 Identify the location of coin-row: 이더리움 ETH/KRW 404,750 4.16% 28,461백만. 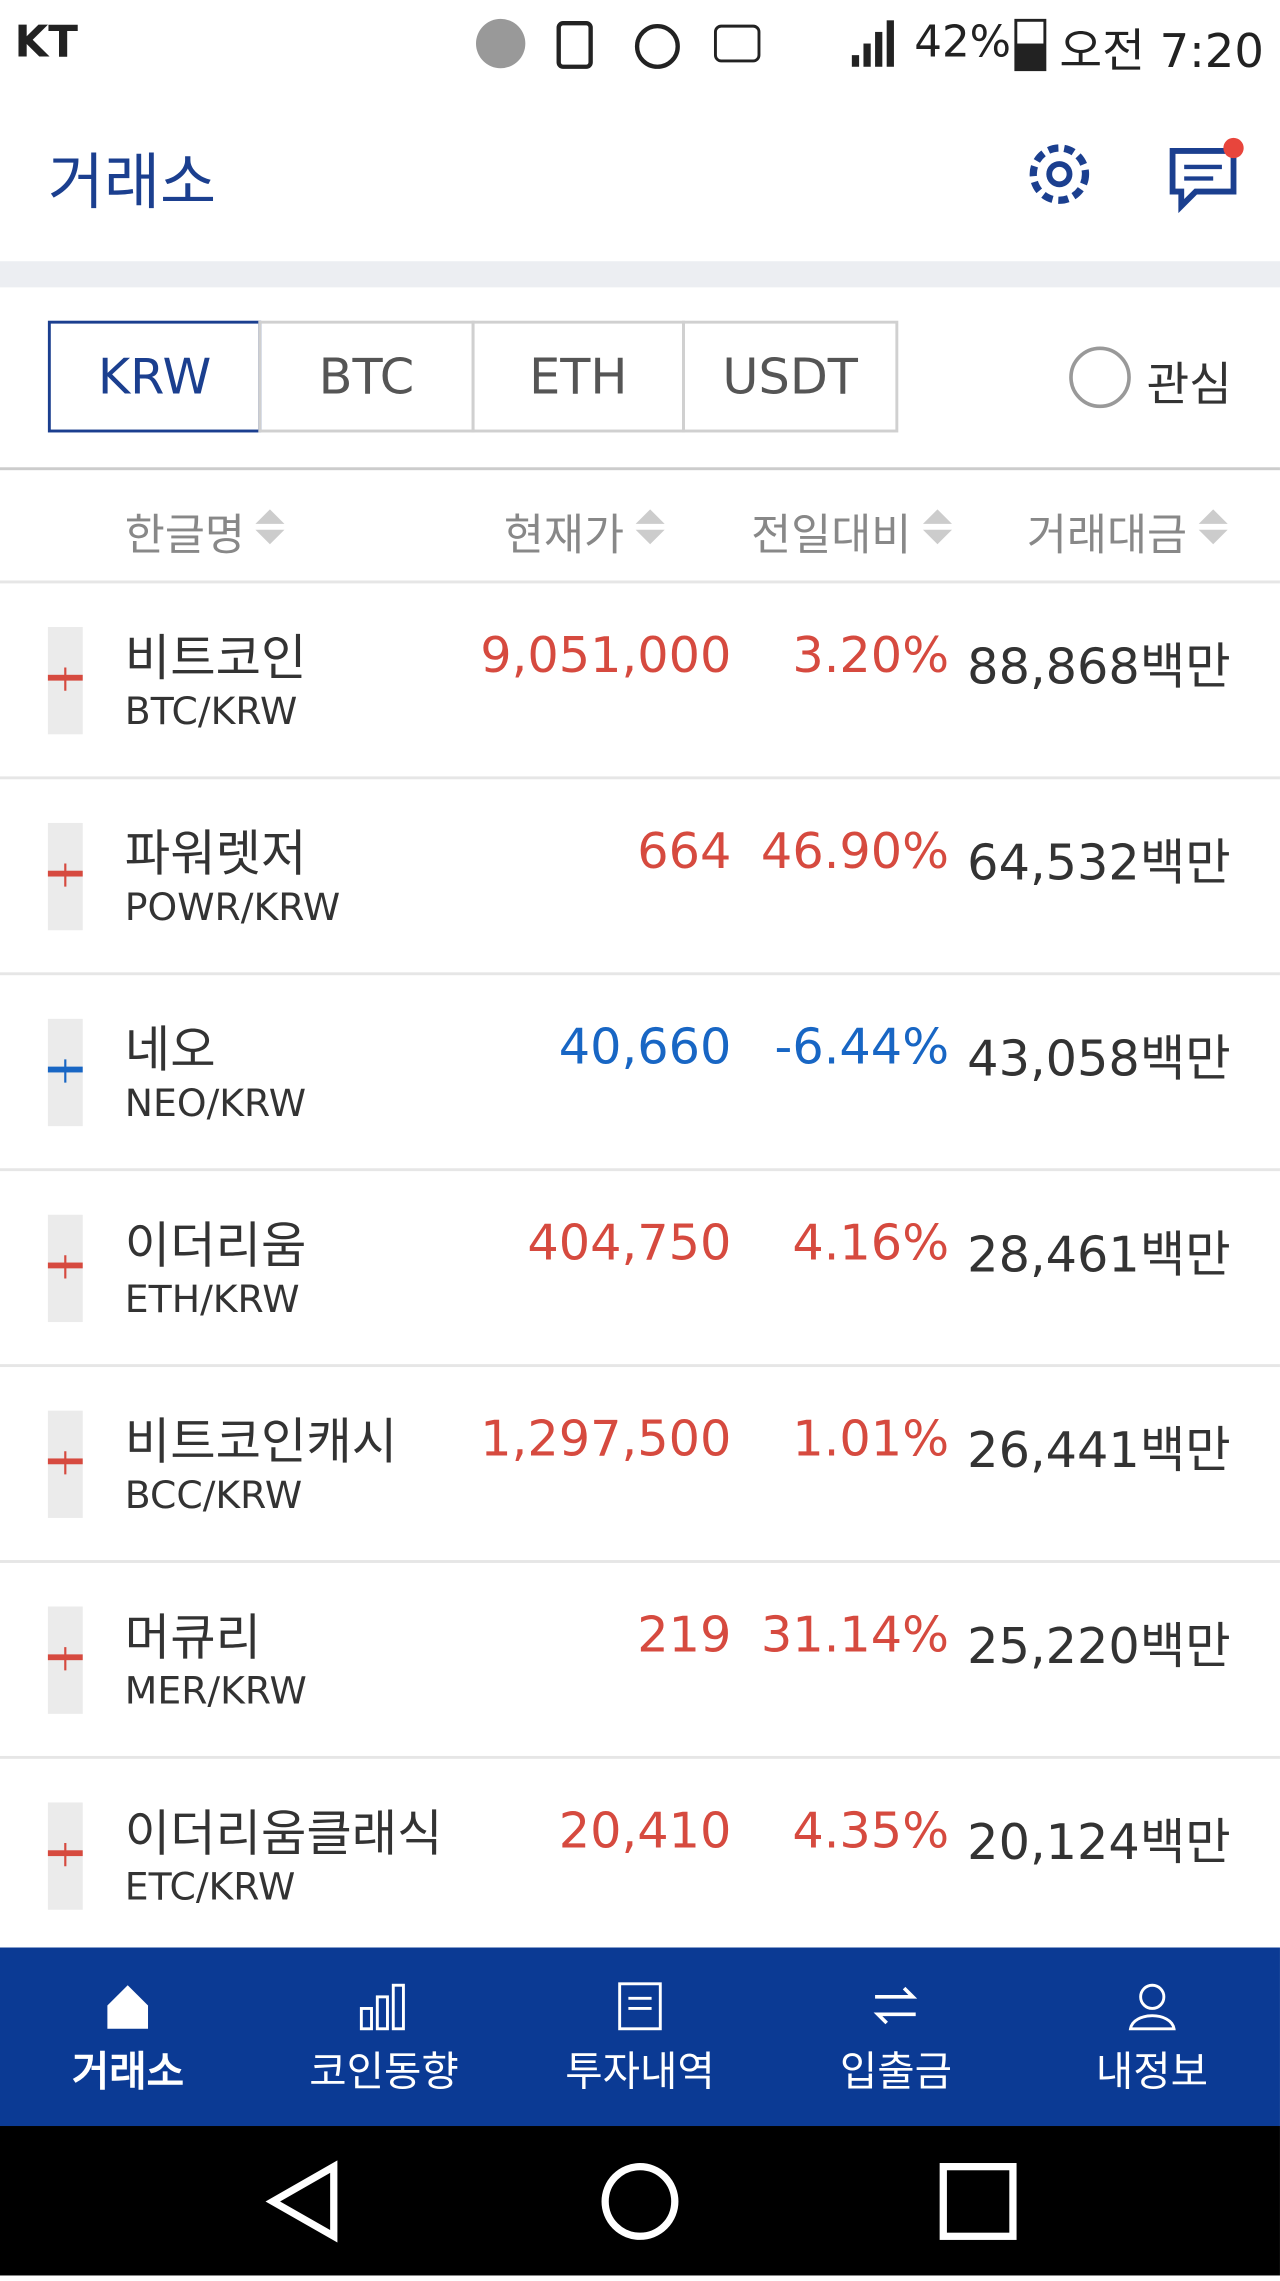
(640, 1266).